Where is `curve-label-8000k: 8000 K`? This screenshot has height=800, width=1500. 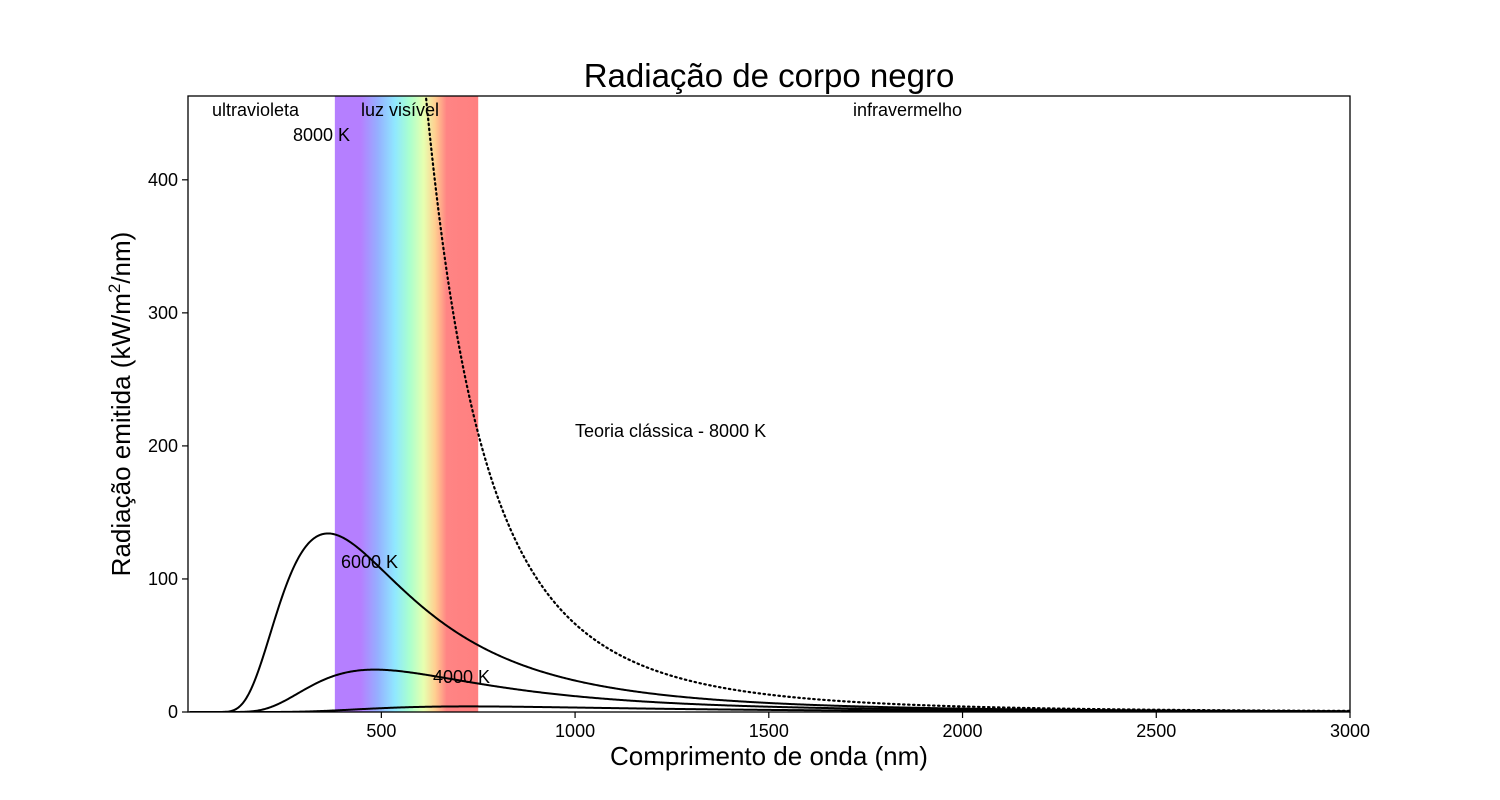
curve-label-8000k: 8000 K is located at coordinates (321, 135).